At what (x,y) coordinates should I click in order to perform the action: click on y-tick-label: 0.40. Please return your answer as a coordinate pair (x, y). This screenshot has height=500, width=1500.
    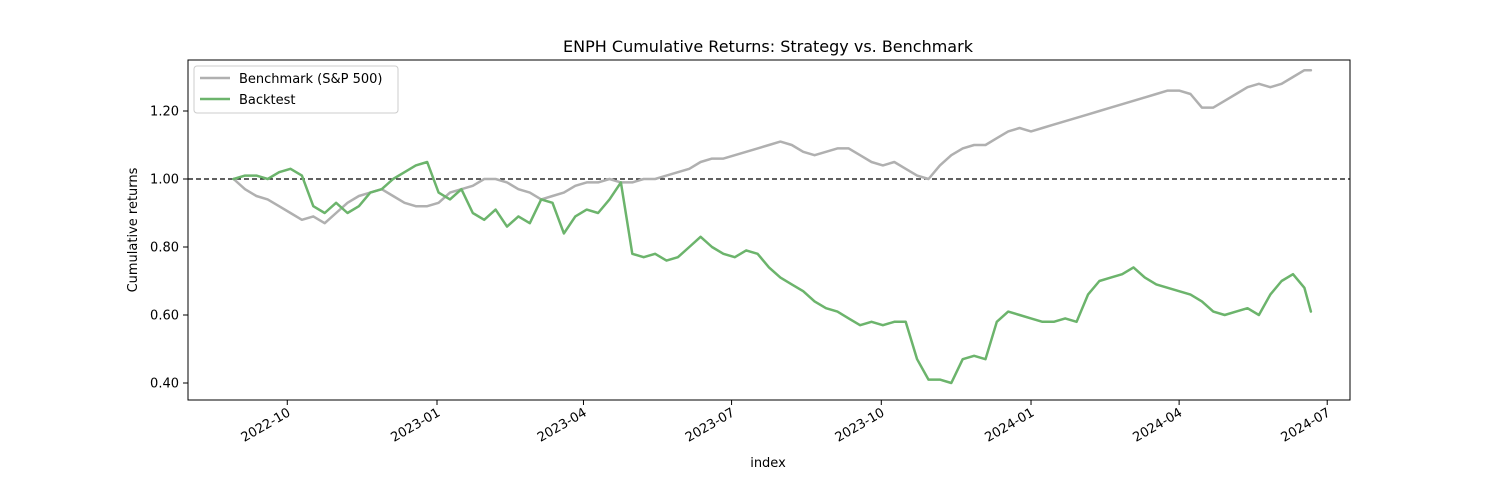
    Looking at the image, I should click on (164, 384).